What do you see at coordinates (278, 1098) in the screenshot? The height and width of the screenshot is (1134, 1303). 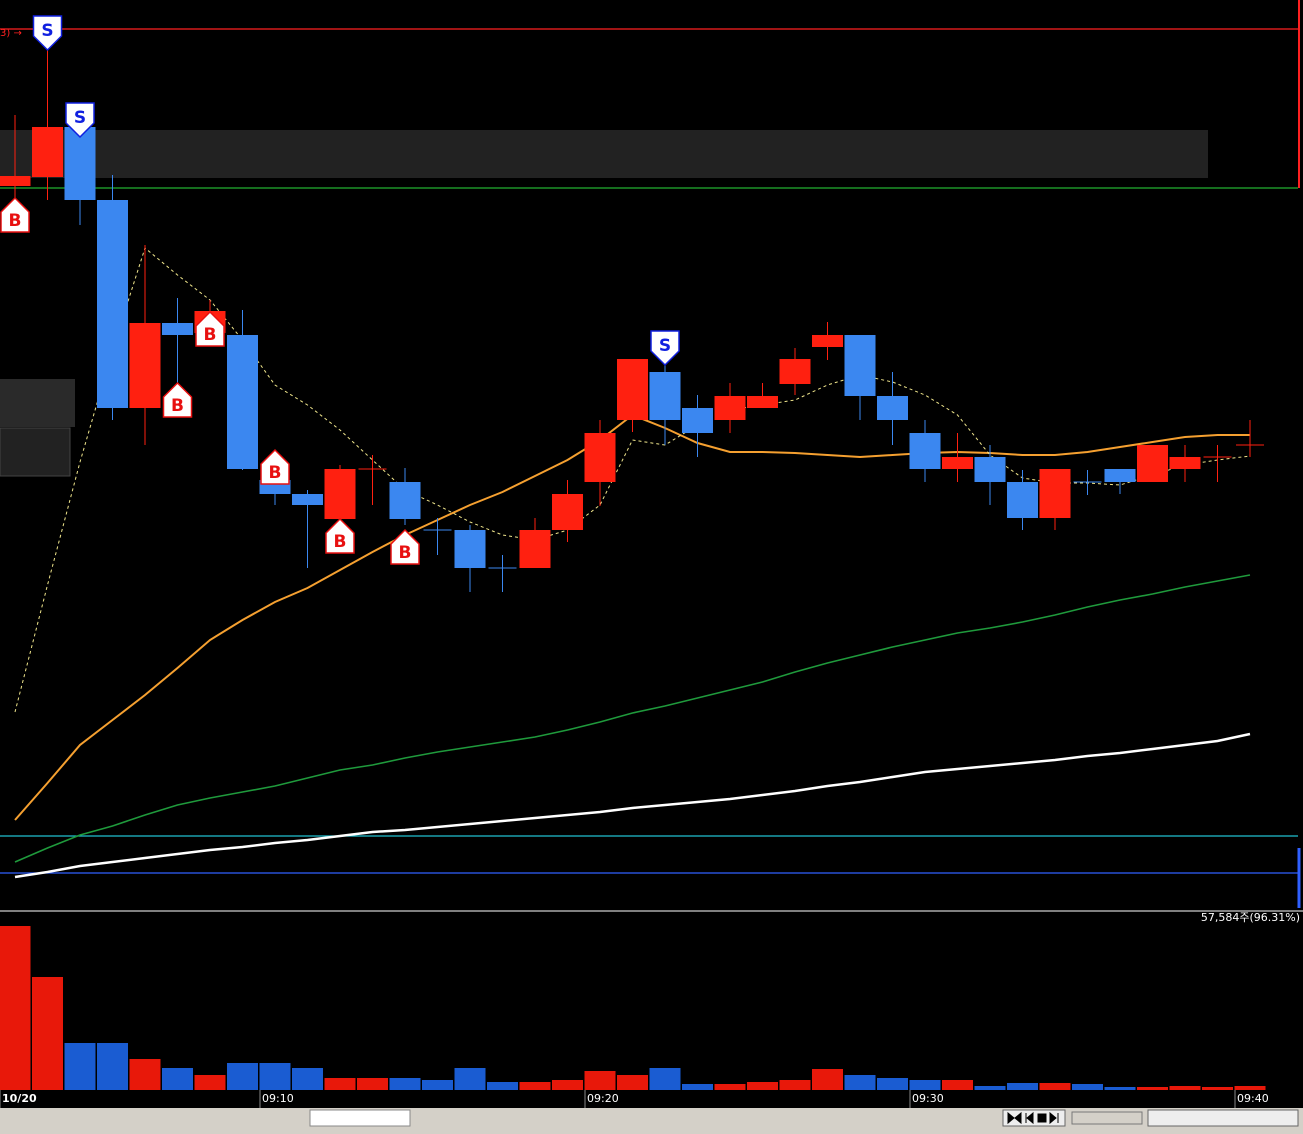 I see `x-tick-label: 09:10` at bounding box center [278, 1098].